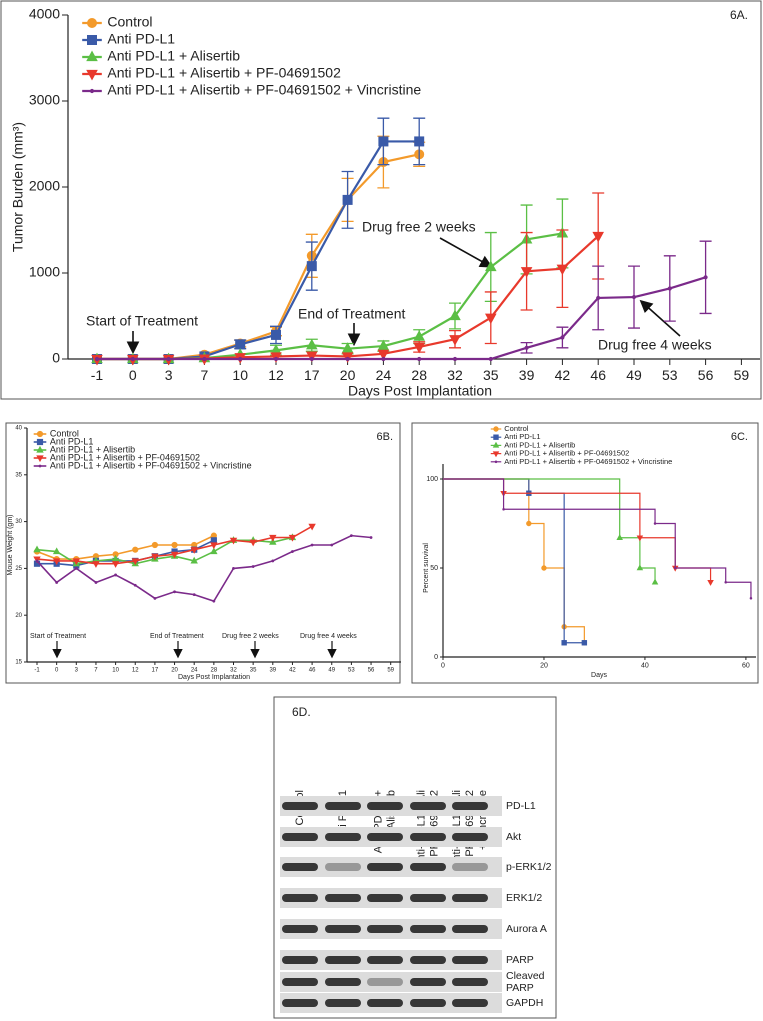 The width and height of the screenshot is (763, 1021). Describe the element at coordinates (525, 976) in the screenshot. I see `row-label: Cleaved` at that location.